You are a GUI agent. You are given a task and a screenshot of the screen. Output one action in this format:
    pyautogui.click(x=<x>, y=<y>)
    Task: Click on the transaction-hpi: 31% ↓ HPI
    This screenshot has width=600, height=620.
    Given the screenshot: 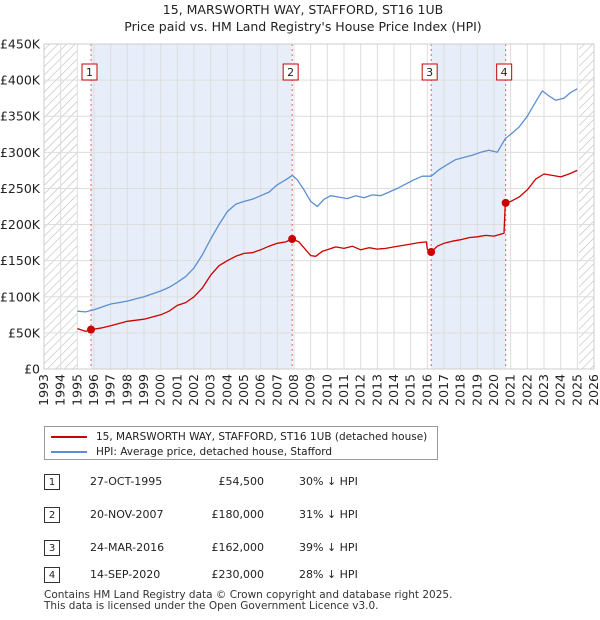 What is the action you would take?
    pyautogui.click(x=328, y=514)
    